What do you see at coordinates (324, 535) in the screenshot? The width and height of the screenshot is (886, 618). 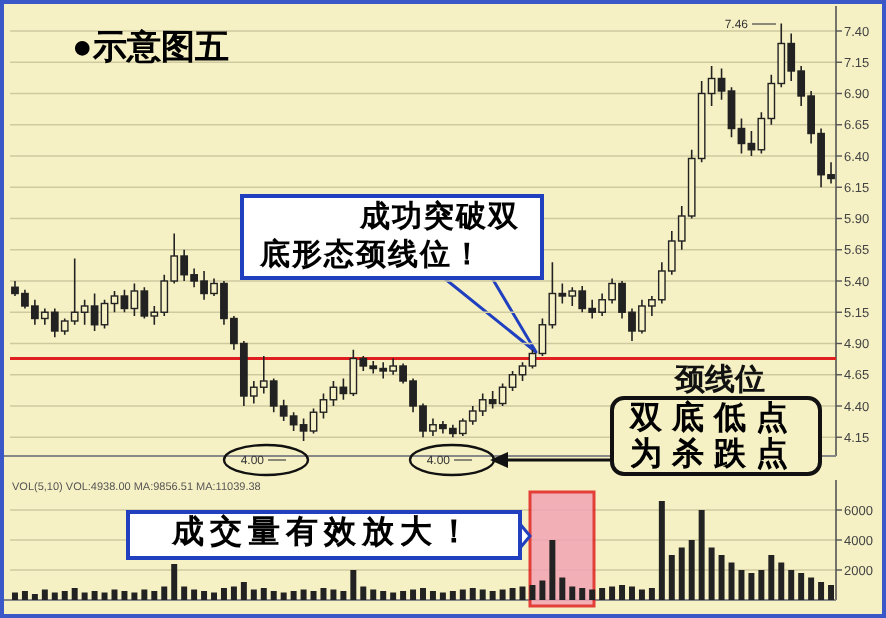 I see `annotation: 成交量有效放大！` at bounding box center [324, 535].